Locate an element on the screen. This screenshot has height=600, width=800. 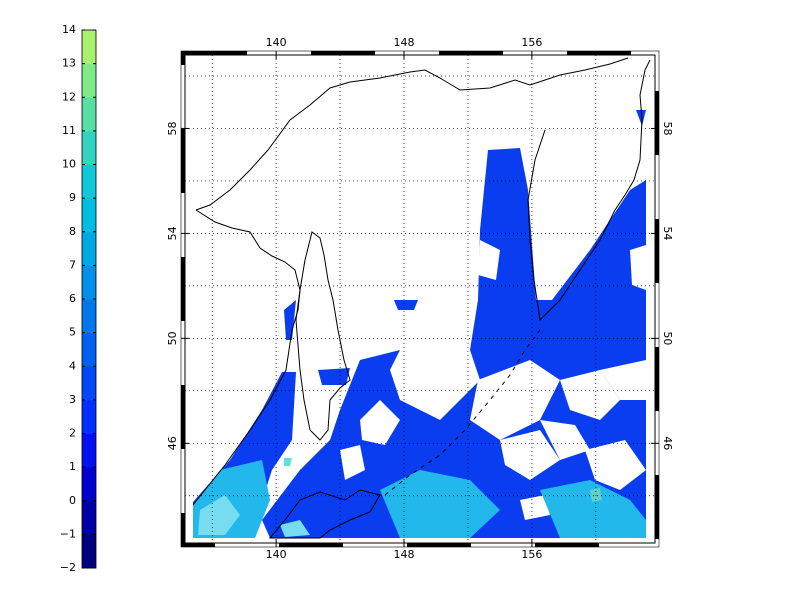
colorbar-tick-label: 2 is located at coordinates (72, 433).